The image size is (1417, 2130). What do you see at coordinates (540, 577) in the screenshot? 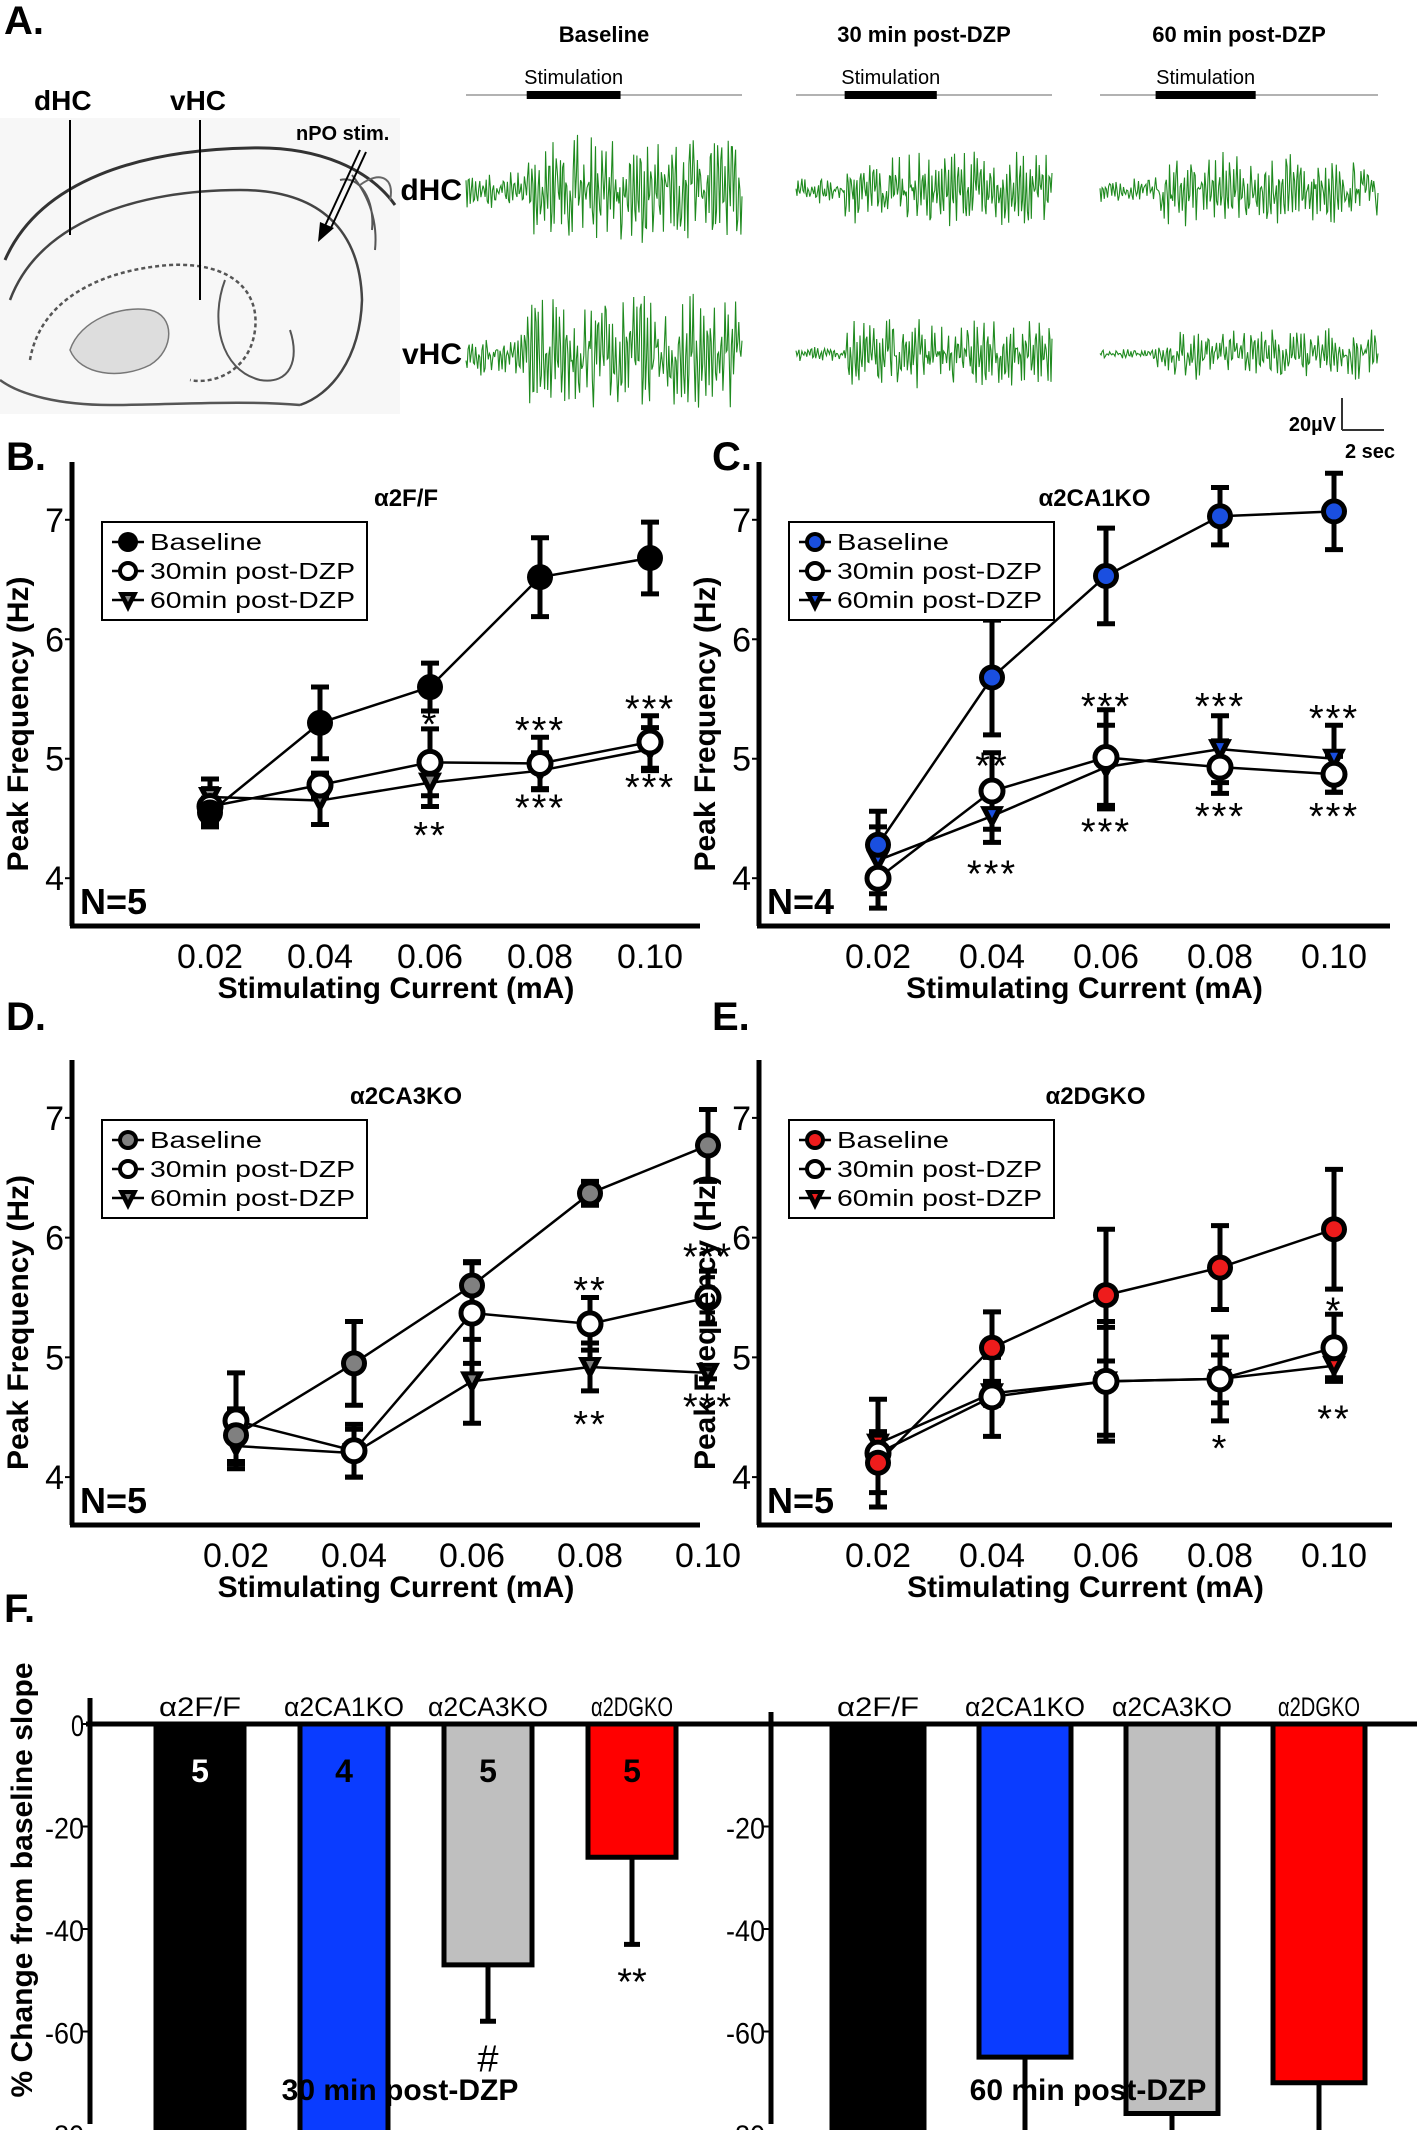
I see `data-point-baseline` at bounding box center [540, 577].